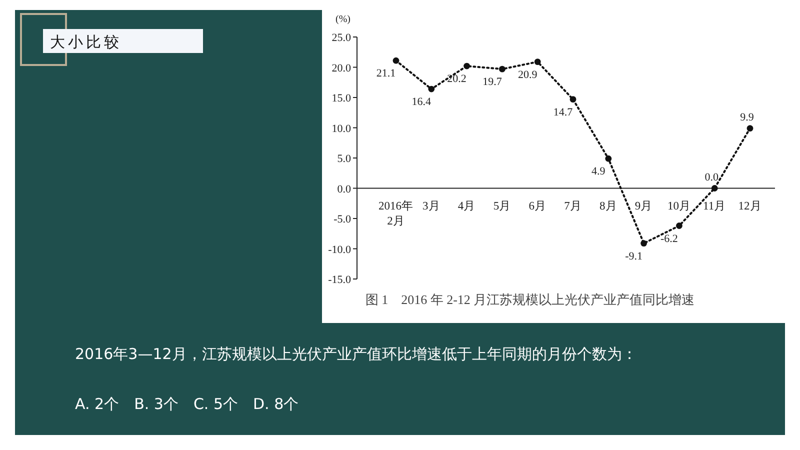  What do you see at coordinates (356, 354) in the screenshot?
I see `text: 2016年3—12月，江苏规模以上光伏产业产值环比增速低于上年同期的月份个数为：` at bounding box center [356, 354].